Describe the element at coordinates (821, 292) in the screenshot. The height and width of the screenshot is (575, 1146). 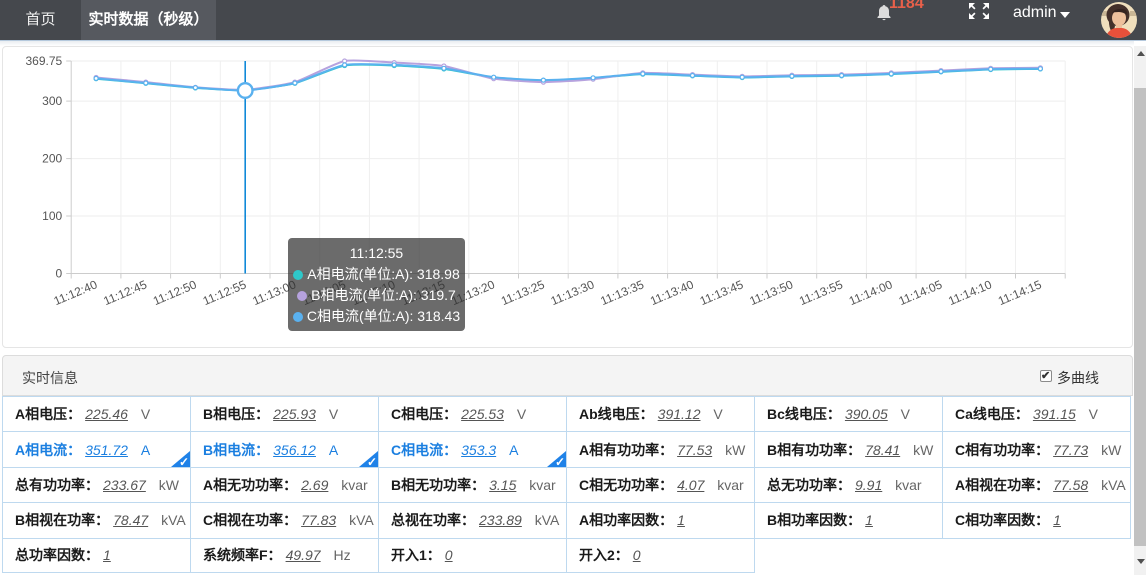
I see `svg-text: 11:13:55` at that location.